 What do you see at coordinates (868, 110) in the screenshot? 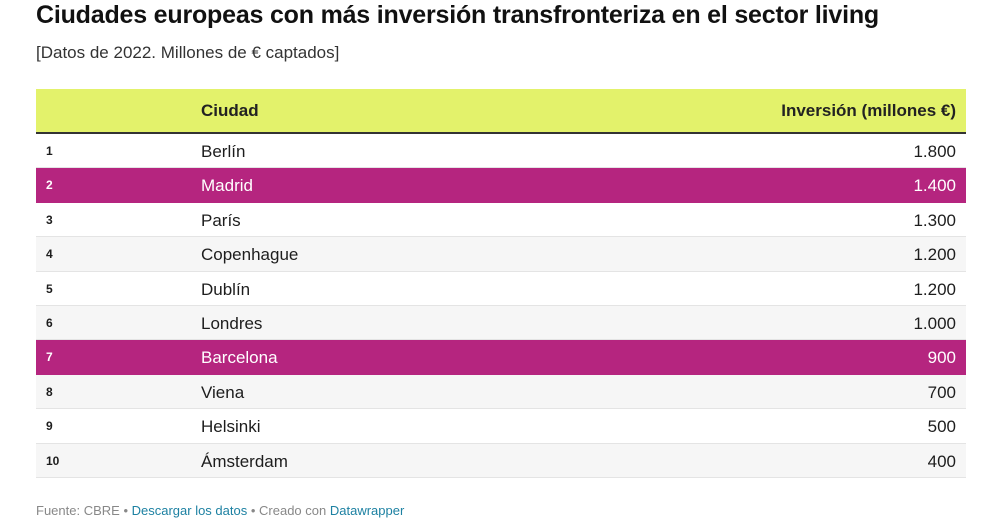
I see `column-header-investment: Inversión (millones €)` at bounding box center [868, 110].